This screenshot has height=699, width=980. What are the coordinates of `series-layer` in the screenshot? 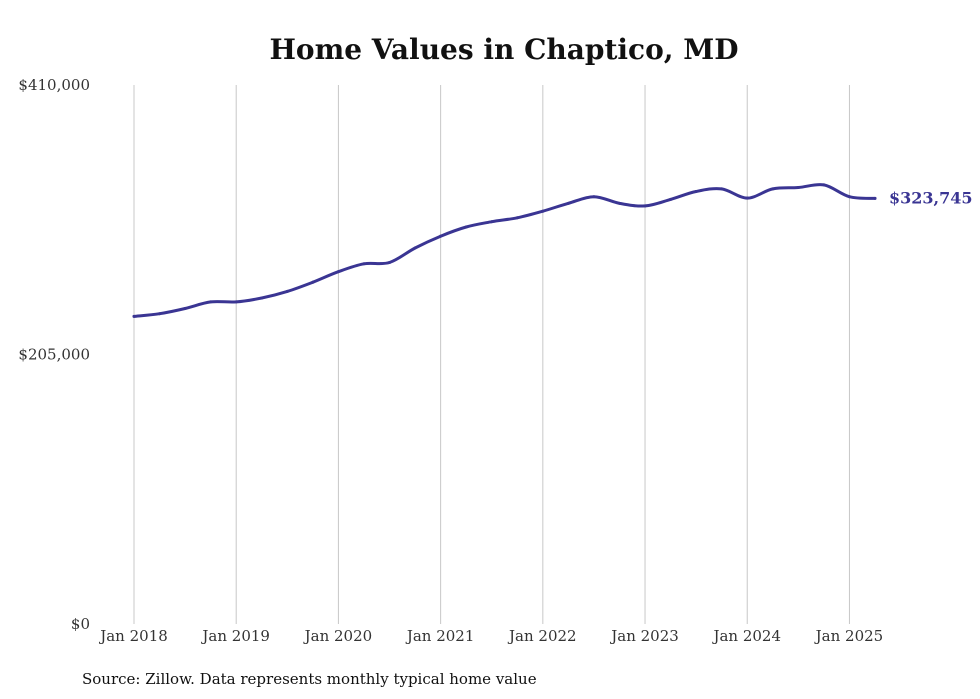 It's located at (504, 250).